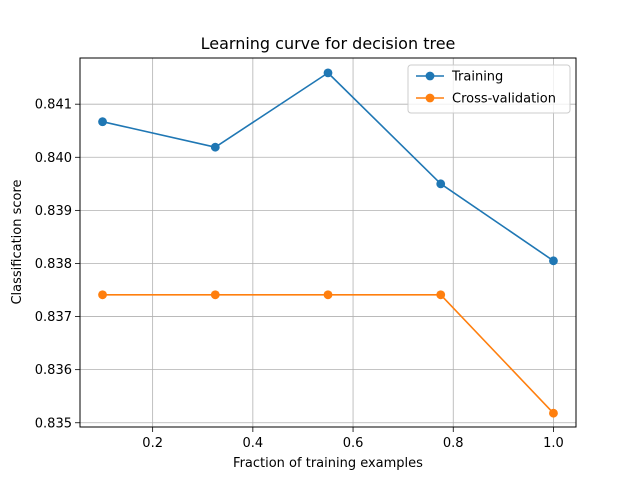 This screenshot has height=484, width=640. Describe the element at coordinates (53, 211) in the screenshot. I see `y-tick-label: 0.839` at that location.